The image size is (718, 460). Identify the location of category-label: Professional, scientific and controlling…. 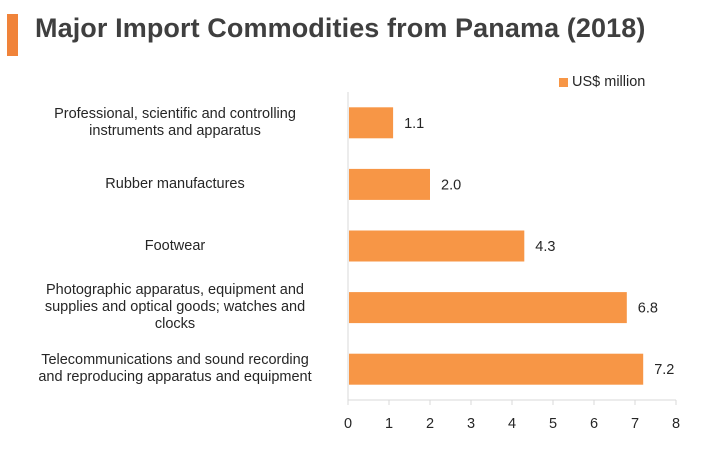
(175, 123).